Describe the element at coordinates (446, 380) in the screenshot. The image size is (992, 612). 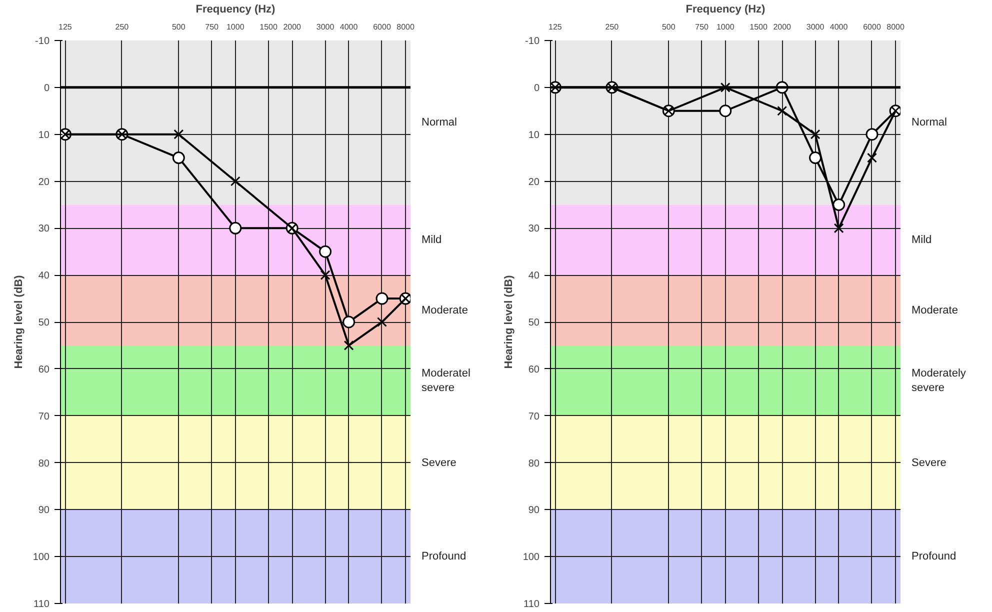
I see `band-label: Moderatel severe` at that location.